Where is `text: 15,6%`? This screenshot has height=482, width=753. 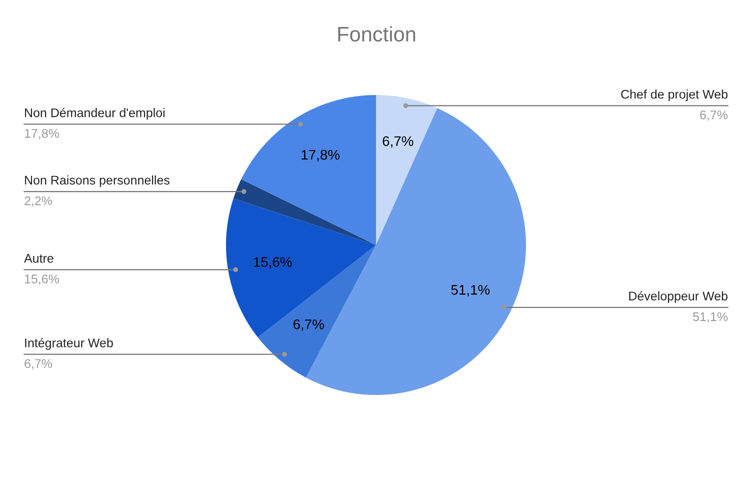
text: 15,6% is located at coordinates (41, 279).